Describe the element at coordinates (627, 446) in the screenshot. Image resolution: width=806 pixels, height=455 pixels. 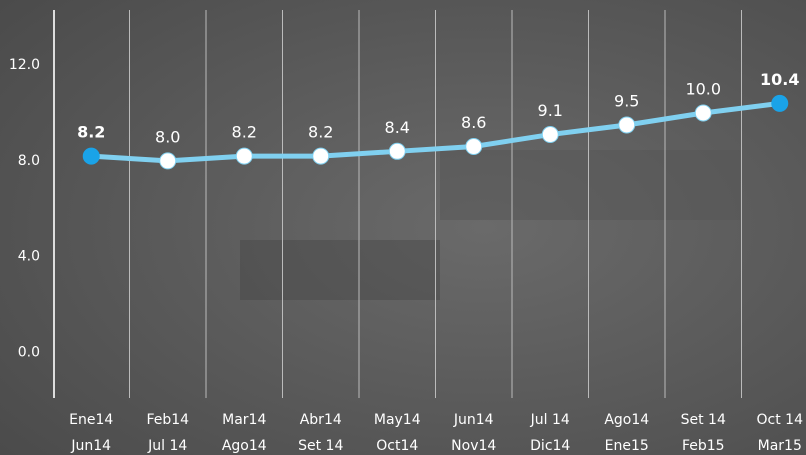
I see `x-tick-label: Ene15` at that location.